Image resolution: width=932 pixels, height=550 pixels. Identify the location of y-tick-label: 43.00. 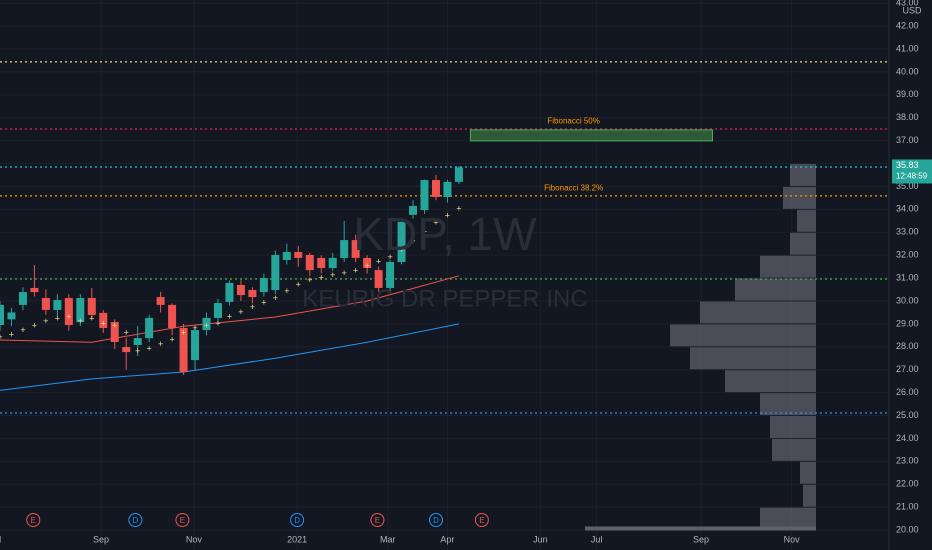
(907, 4).